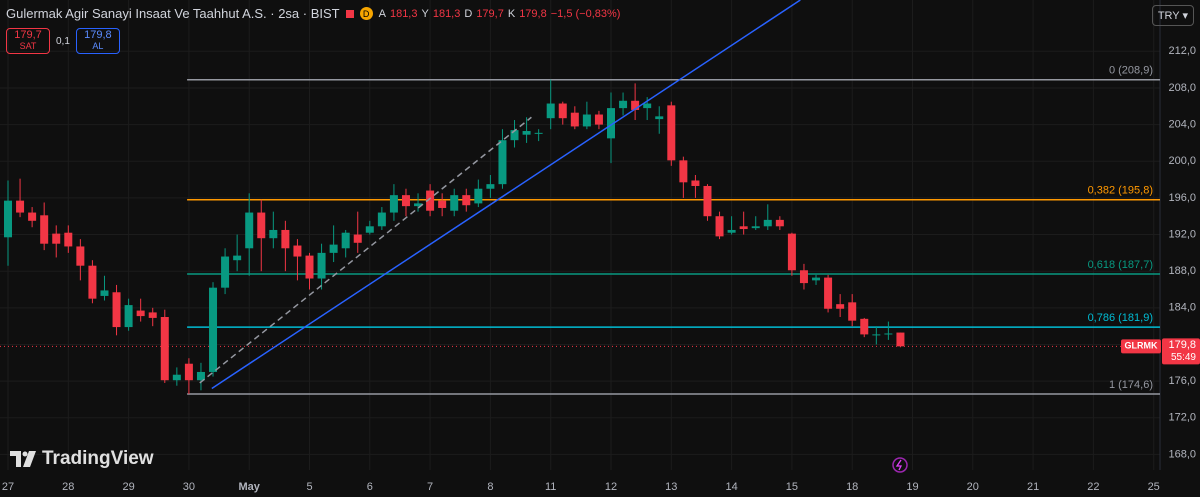 The width and height of the screenshot is (1200, 497). What do you see at coordinates (1182, 454) in the screenshot?
I see `y-tick-label: 168,0` at bounding box center [1182, 454].